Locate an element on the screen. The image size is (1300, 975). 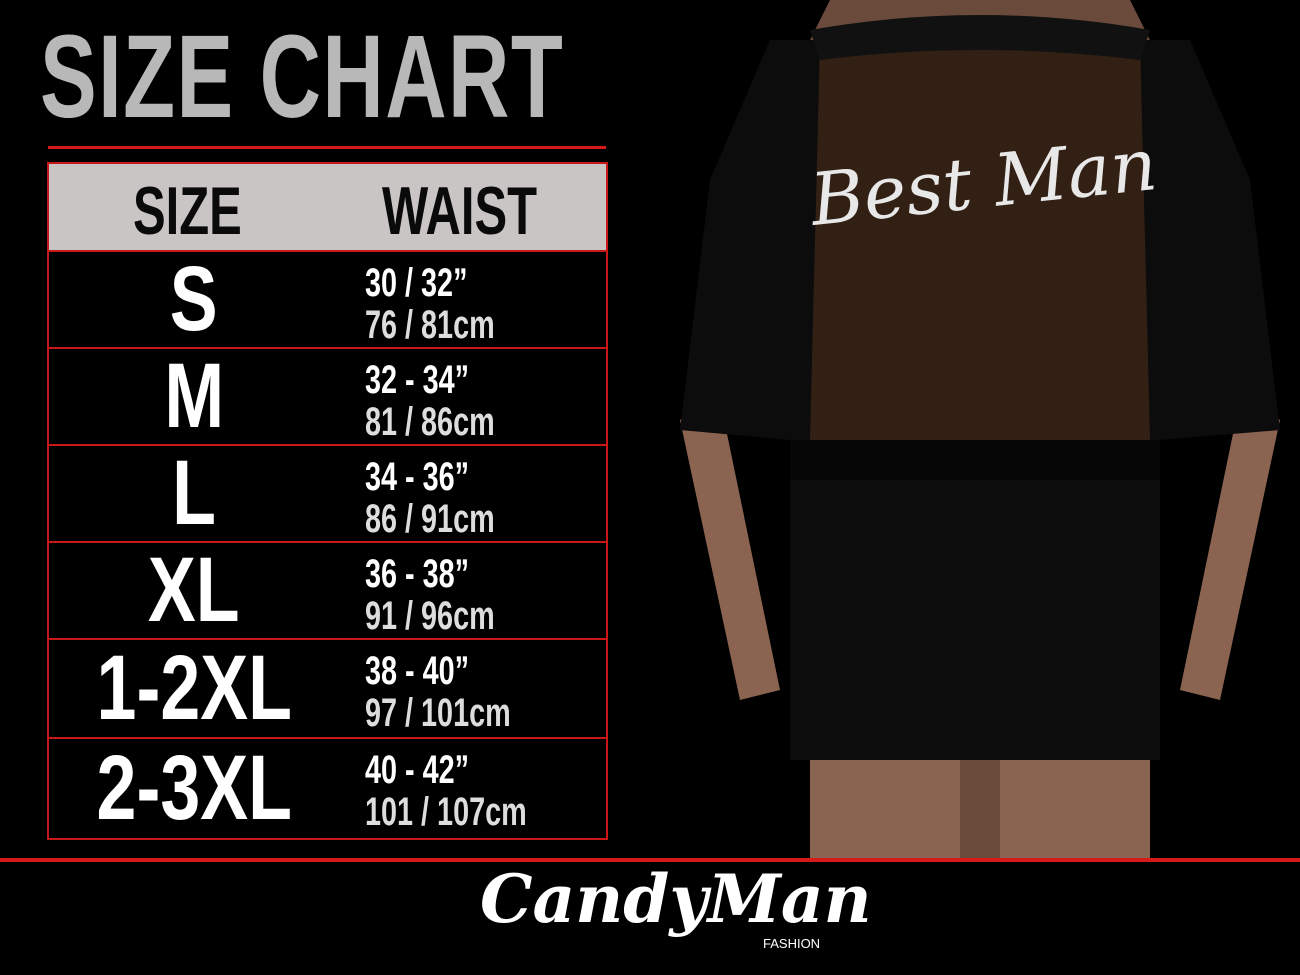
size-cell: S is located at coordinates (194, 299).